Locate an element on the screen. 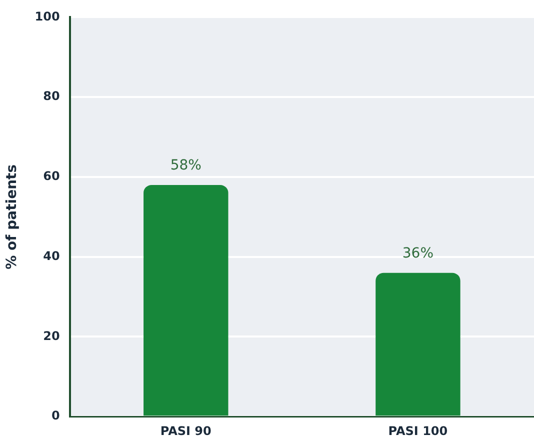 This screenshot has height=447, width=534. data-label: 36% is located at coordinates (418, 253).